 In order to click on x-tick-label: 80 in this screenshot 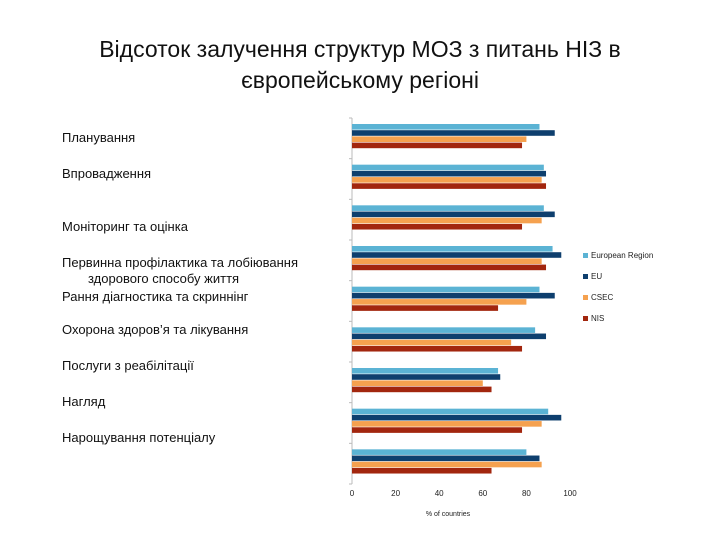, I will do `click(526, 493)`.